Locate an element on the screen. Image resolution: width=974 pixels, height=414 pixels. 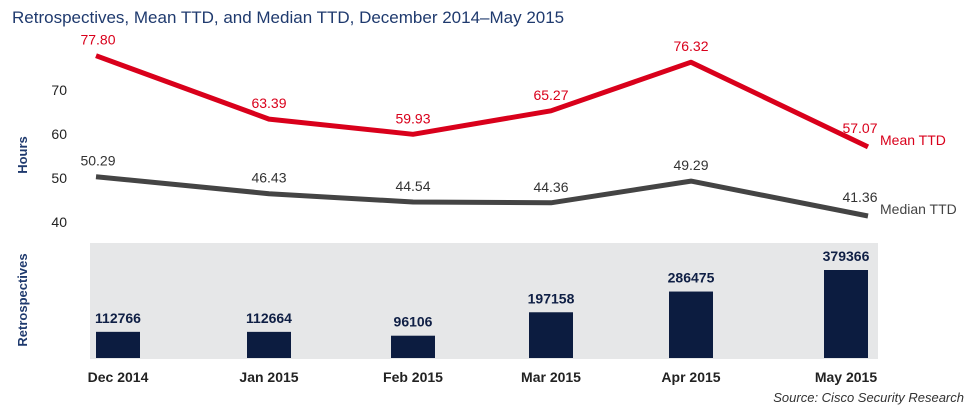
hours-axis-label: Hours is located at coordinates (22, 155).